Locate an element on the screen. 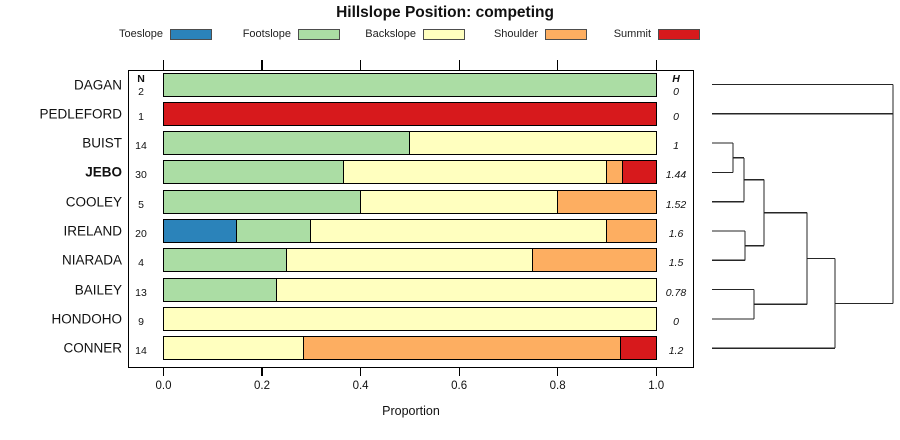 The height and width of the screenshot is (440, 900). row-label: HONDOHO is located at coordinates (87, 319).